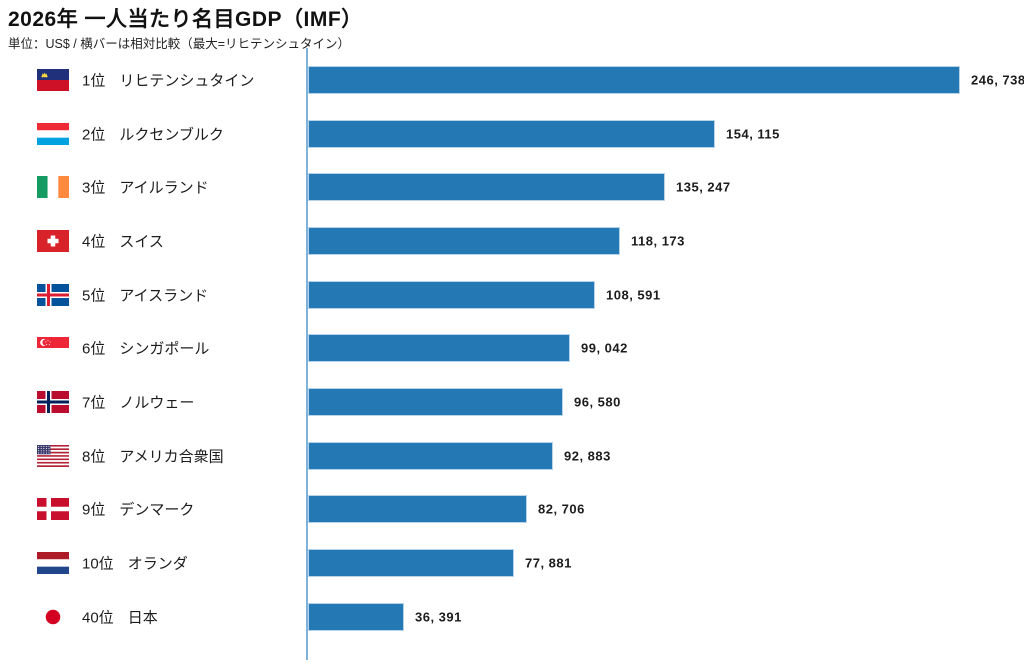 The height and width of the screenshot is (668, 1024). What do you see at coordinates (561, 509) in the screenshot?
I see `gdp-value-label: 82, 706` at bounding box center [561, 509].